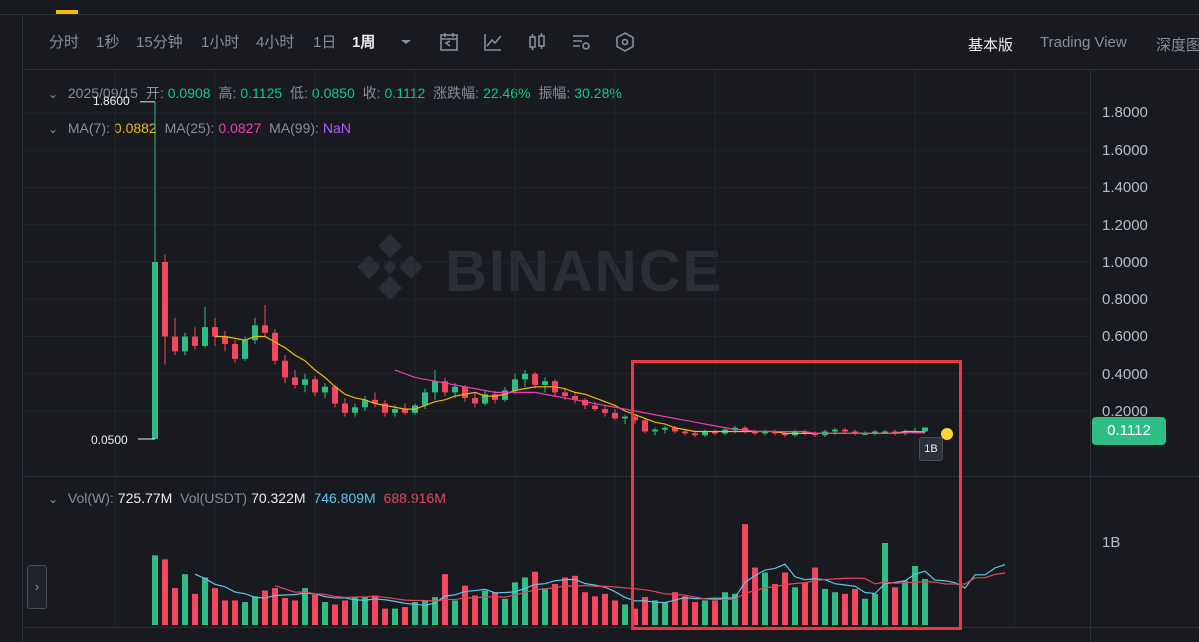 The width and height of the screenshot is (1199, 642). I want to click on ma25-label: MA(25):, so click(189, 128).